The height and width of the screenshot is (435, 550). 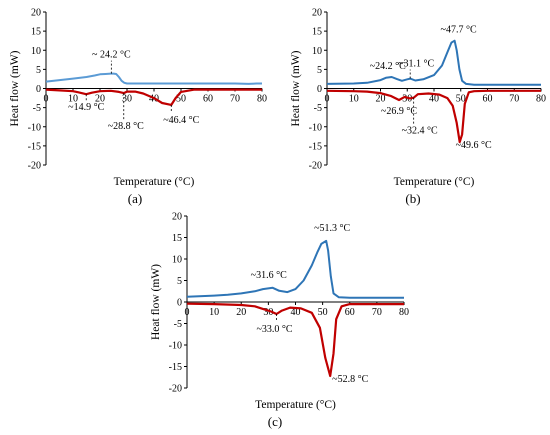 I want to click on peak-annotation: ~51.3 °C, so click(x=332, y=228).